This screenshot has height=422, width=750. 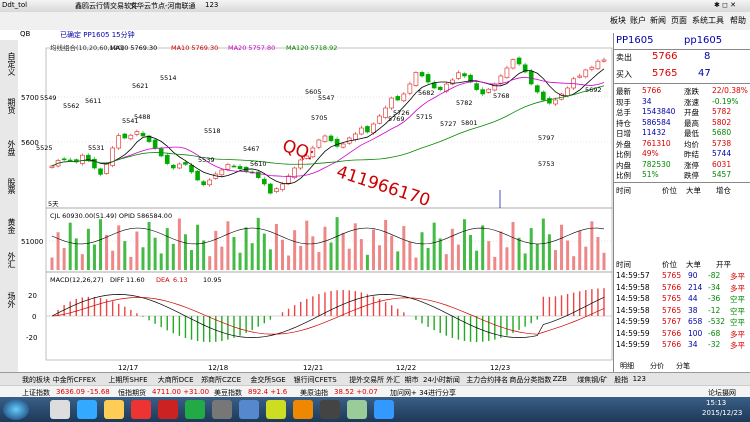 I want to click on quote-value: 5782, so click(x=722, y=111).